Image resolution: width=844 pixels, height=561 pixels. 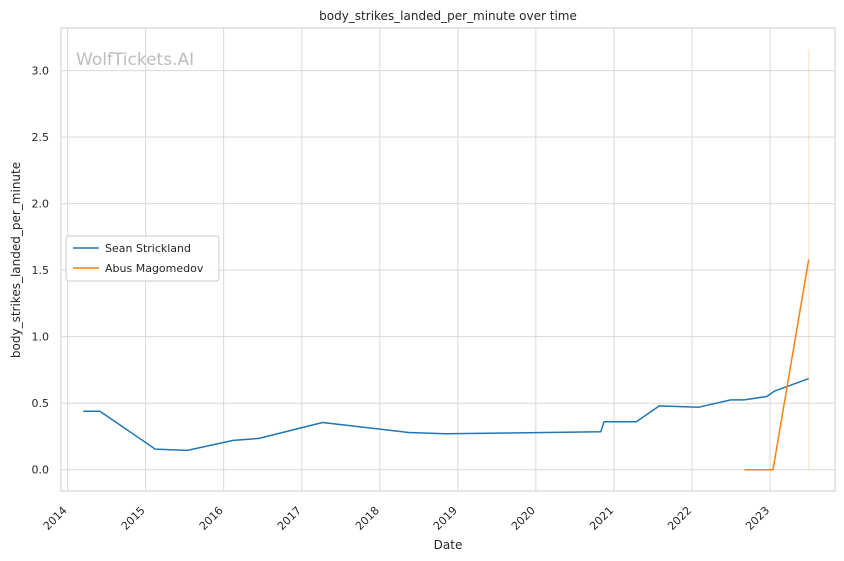 I want to click on y-tick-label: 2.0, so click(x=41, y=204).